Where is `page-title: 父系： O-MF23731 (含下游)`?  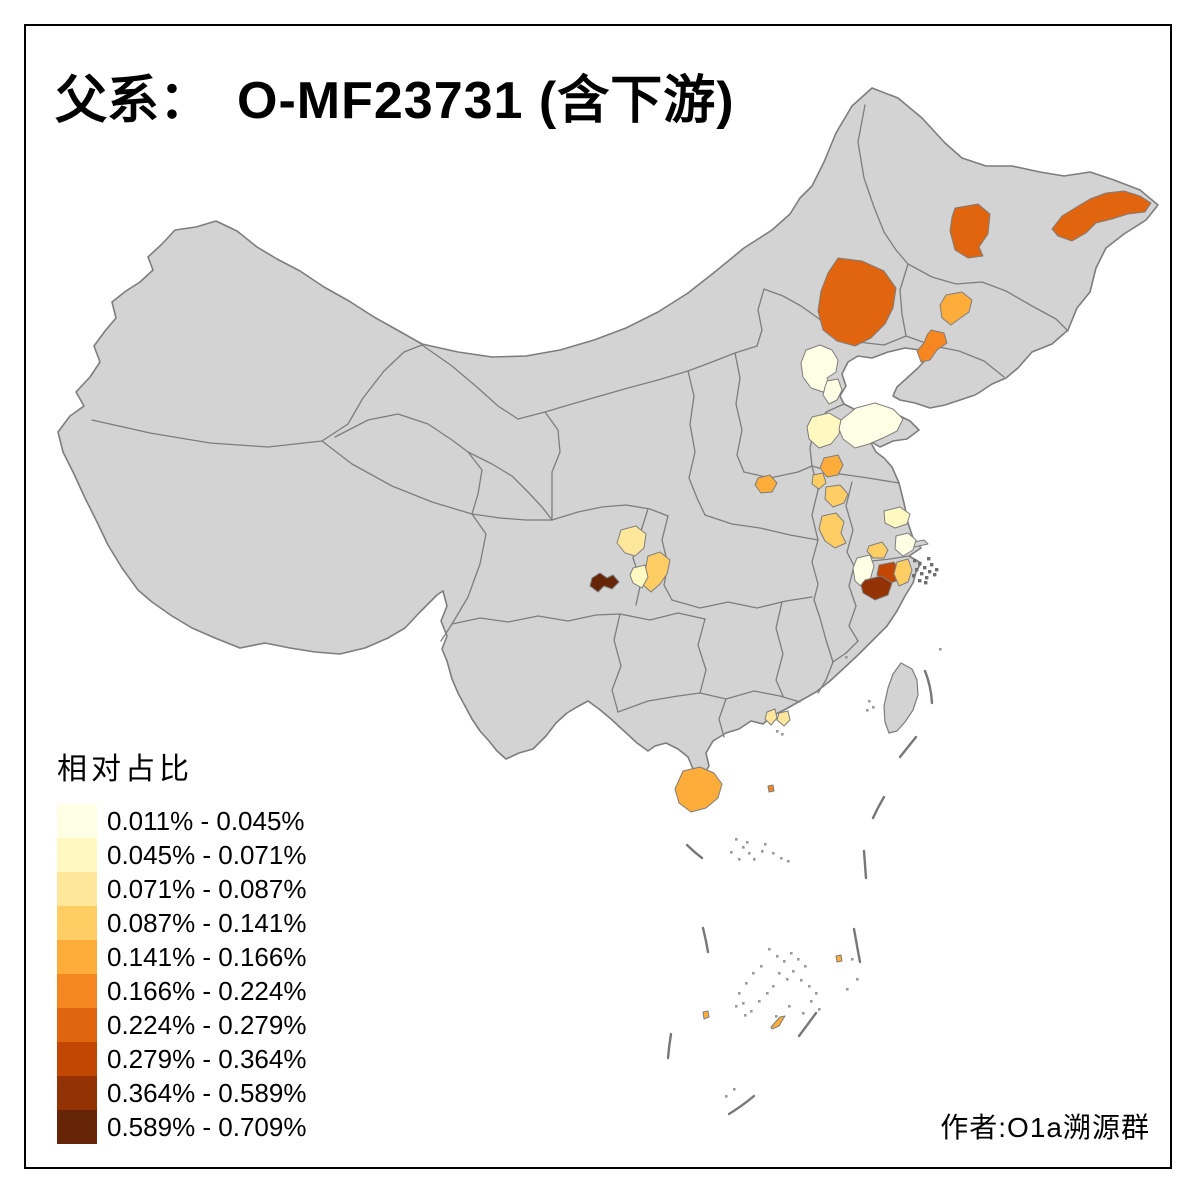 page-title: 父系： O-MF23731 (含下游) is located at coordinates (395, 95).